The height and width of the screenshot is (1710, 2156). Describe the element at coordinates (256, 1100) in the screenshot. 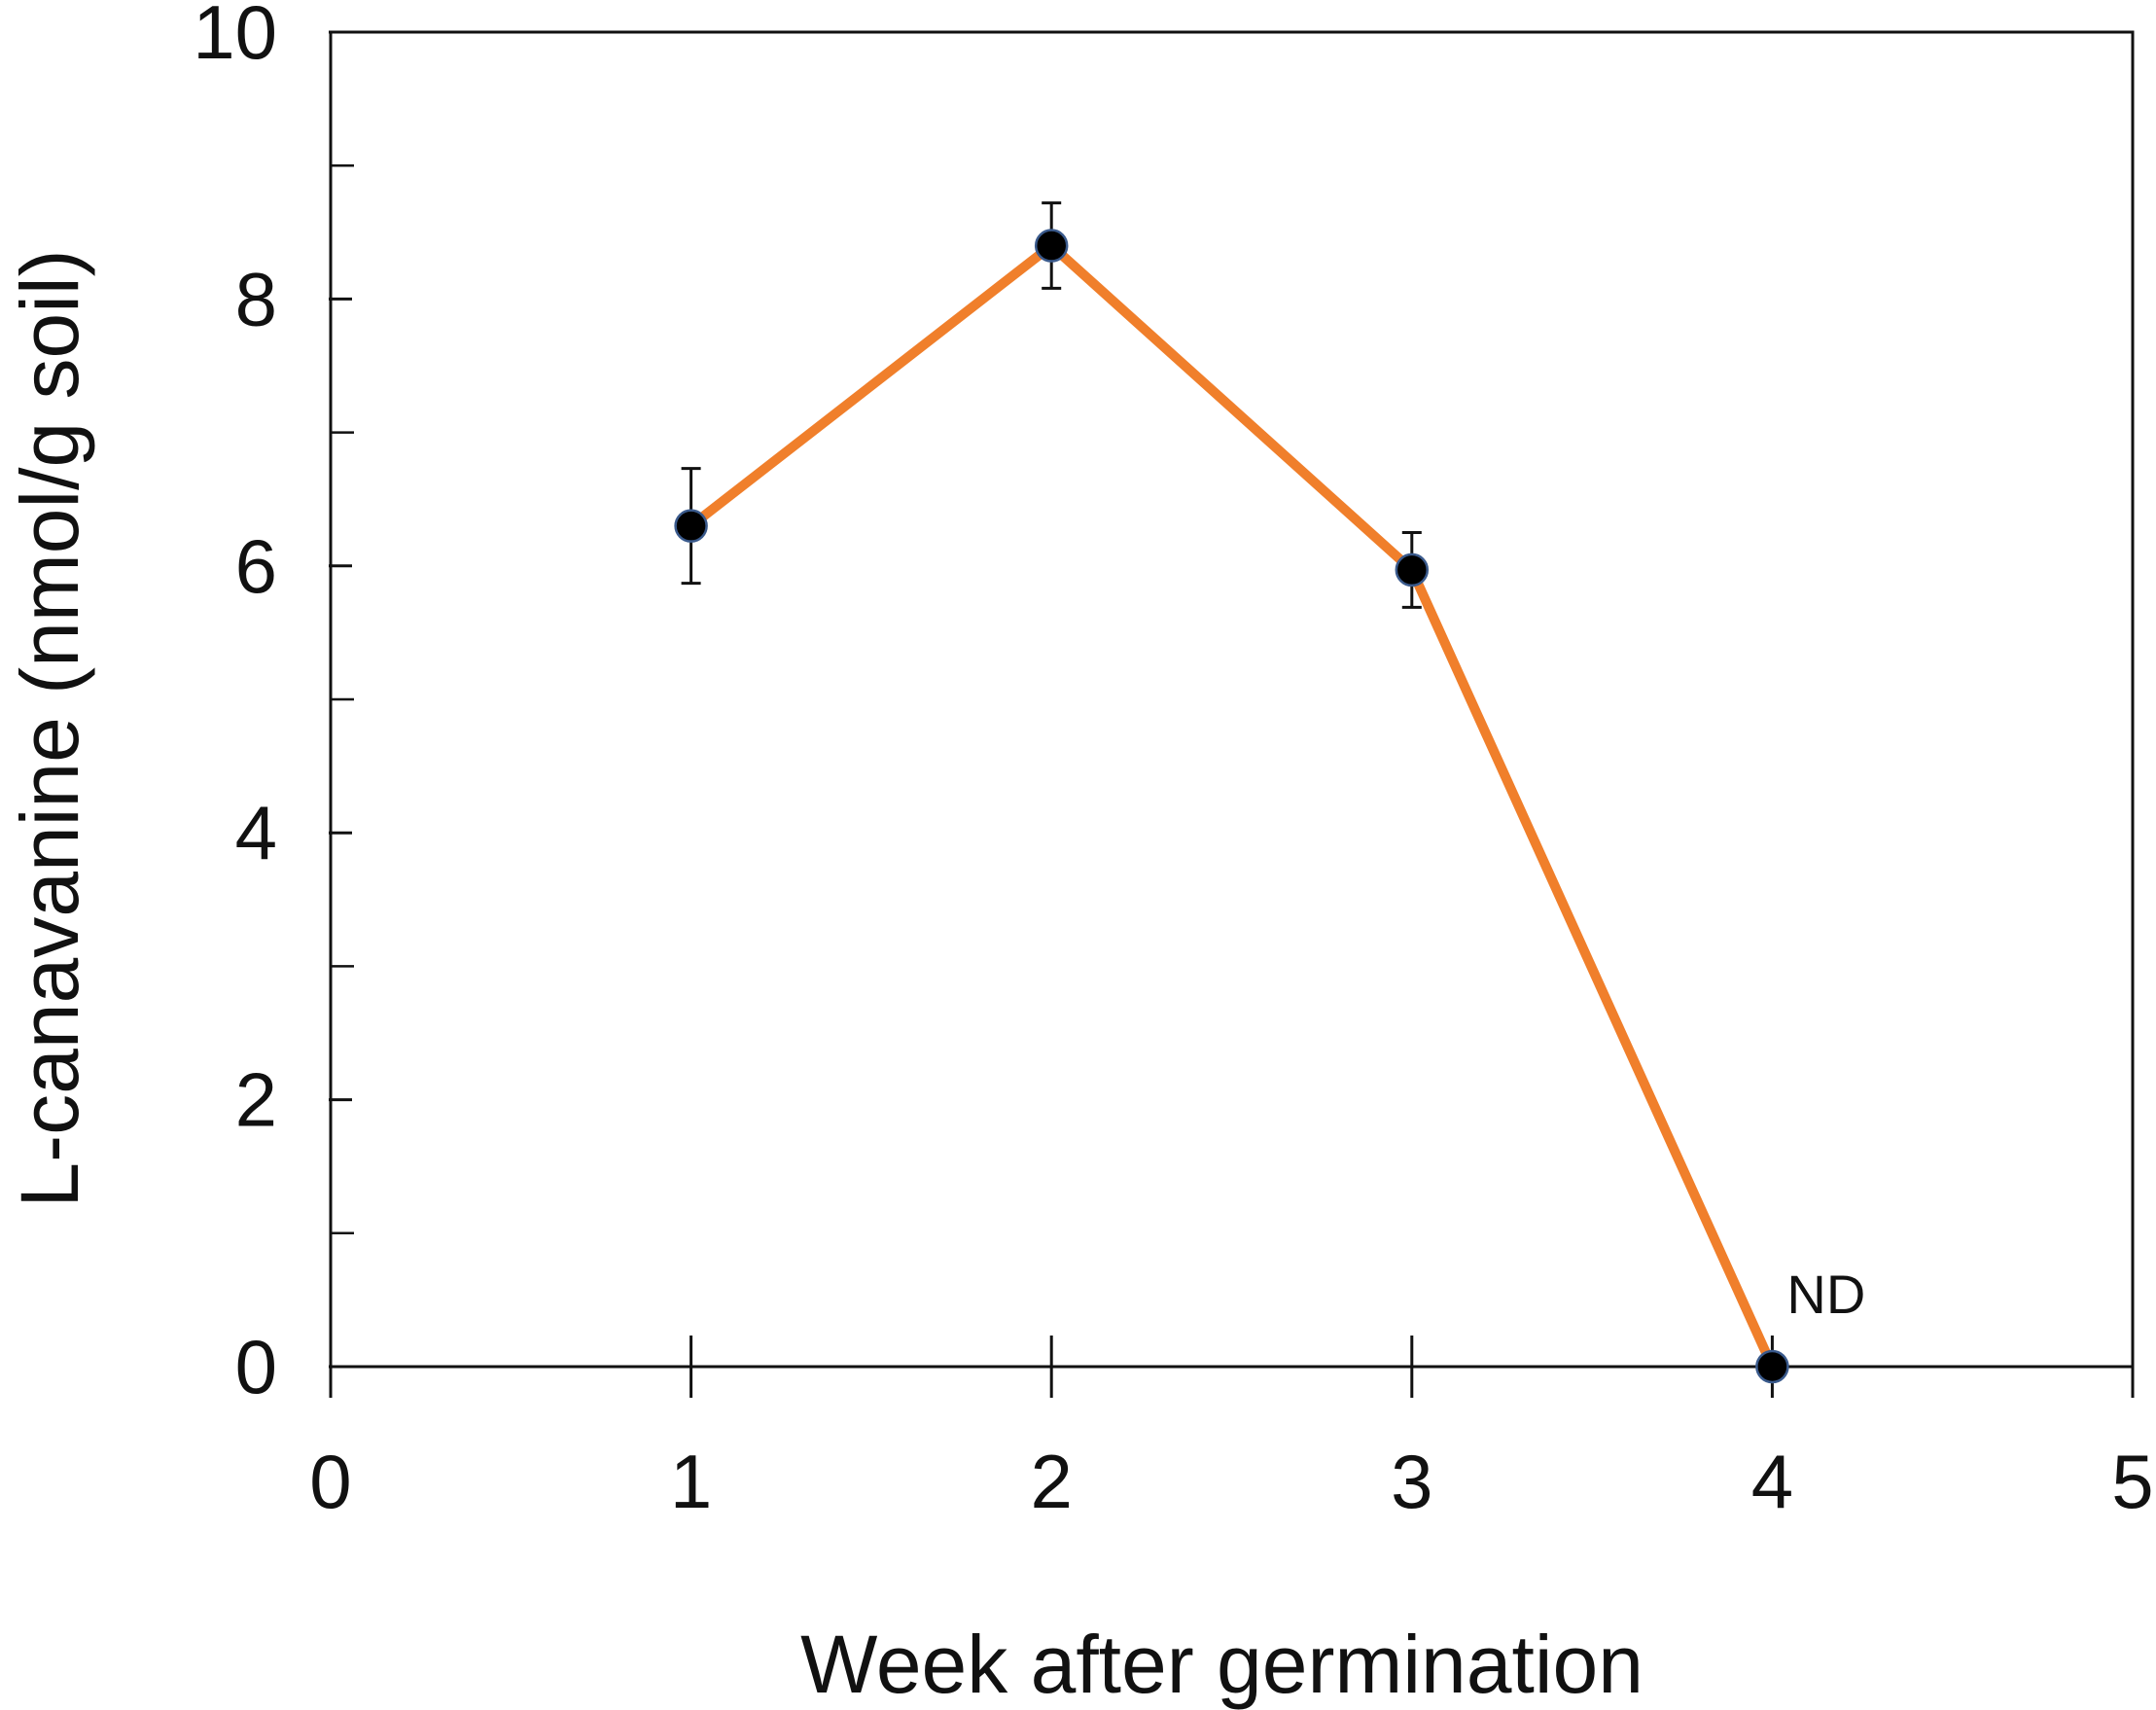

I see `y-tick-label: 2` at that location.